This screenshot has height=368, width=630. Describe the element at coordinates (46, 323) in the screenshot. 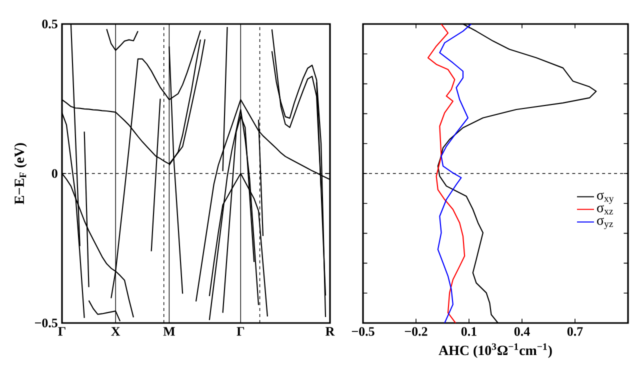

I see `y-tick-label: −0.5` at that location.